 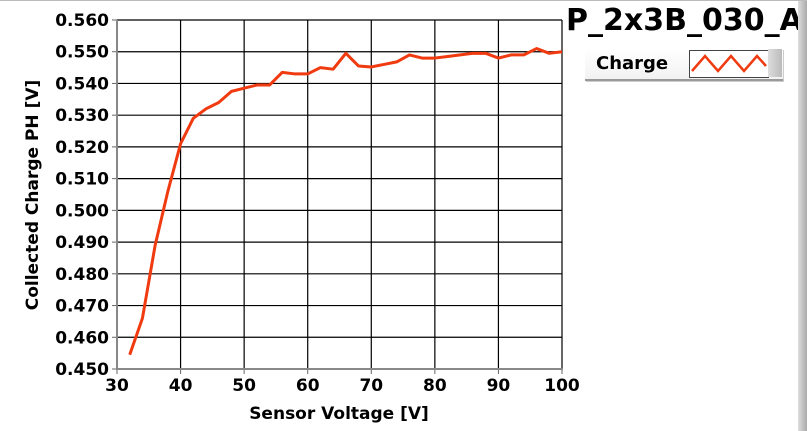 I want to click on y-tick-label: 0.530, so click(x=82, y=116).